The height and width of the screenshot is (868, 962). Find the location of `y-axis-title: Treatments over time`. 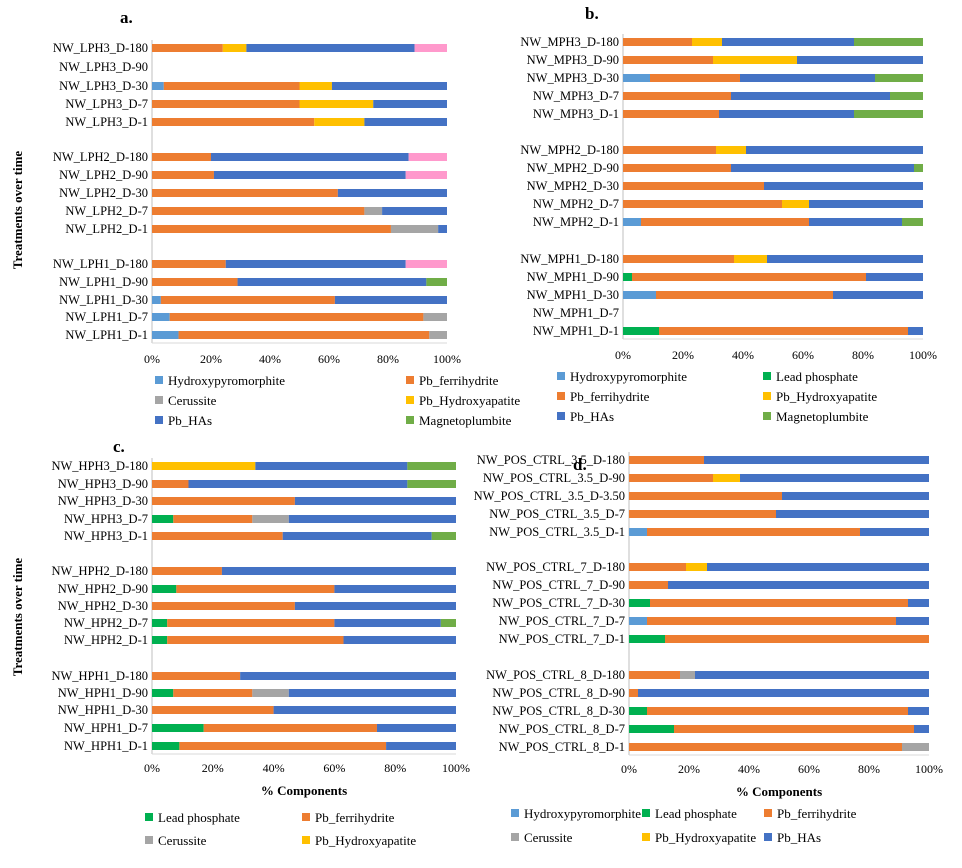

y-axis-title: Treatments over time is located at coordinates (17, 617).